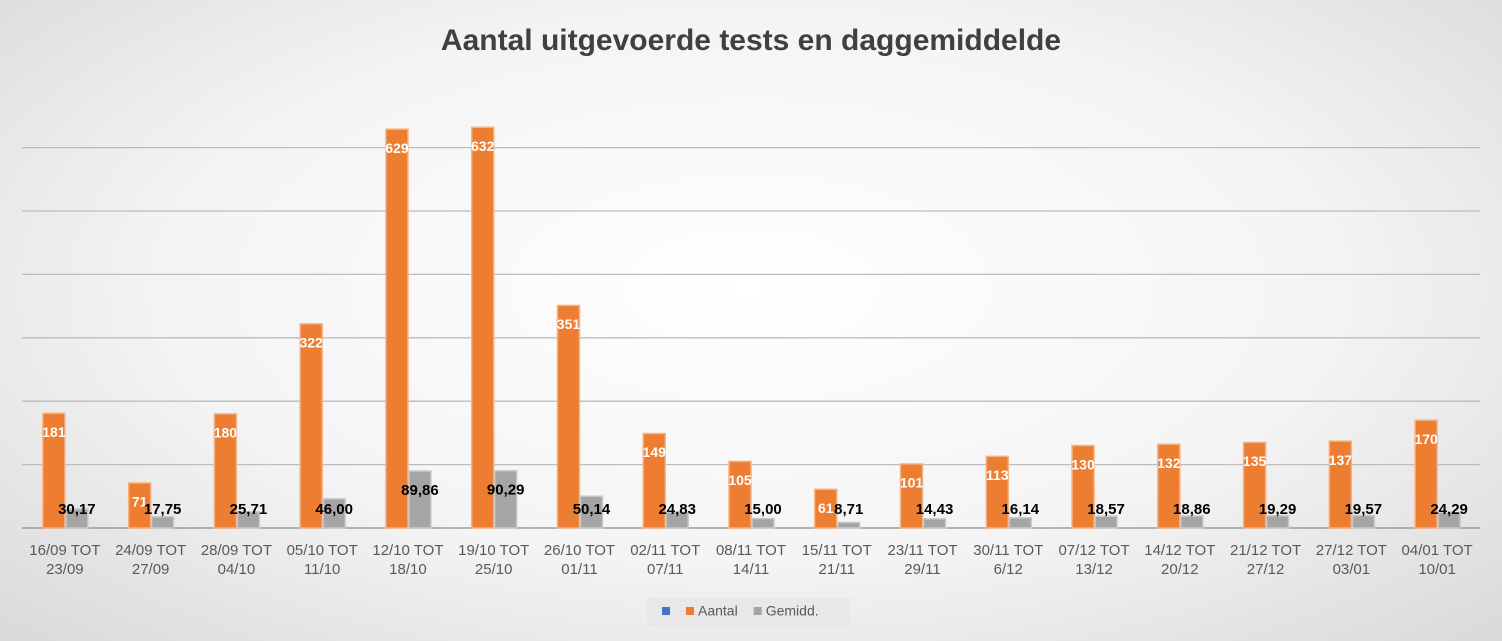  Describe the element at coordinates (665, 560) in the screenshot. I see `x-tick-label: 02/11 TOT 07/11` at that location.